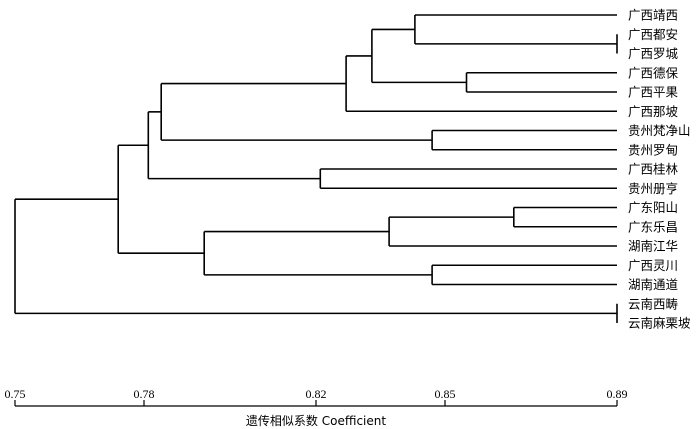 This screenshot has width=700, height=429. What do you see at coordinates (653, 92) in the screenshot?
I see `leaf-label: 广西平果` at bounding box center [653, 92].